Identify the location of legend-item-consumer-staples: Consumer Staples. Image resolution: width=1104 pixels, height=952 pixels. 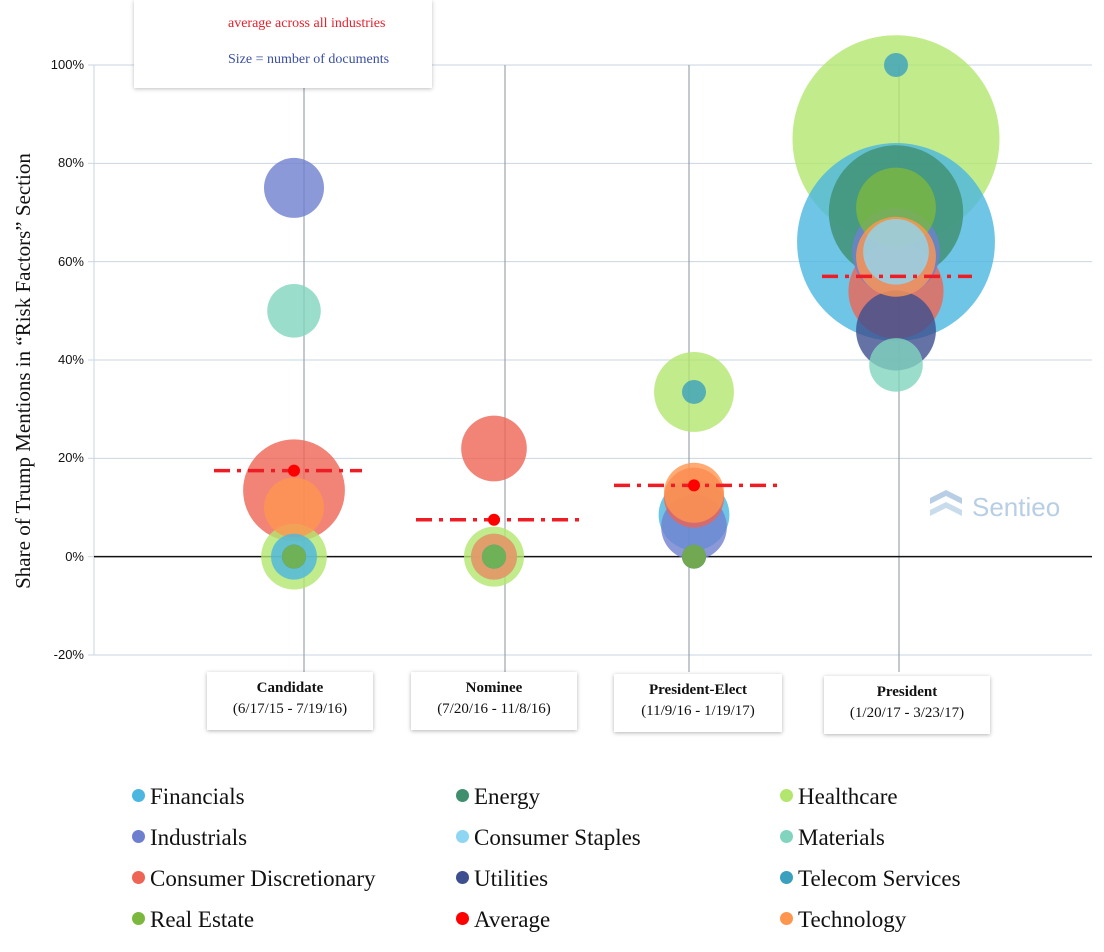
(548, 838).